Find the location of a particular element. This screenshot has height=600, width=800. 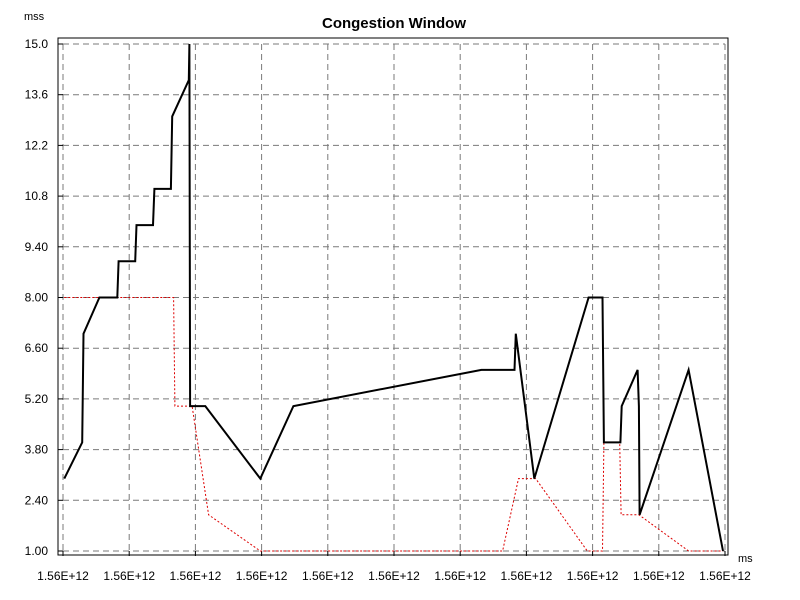

y-tick-label: 9.40 is located at coordinates (37, 247).